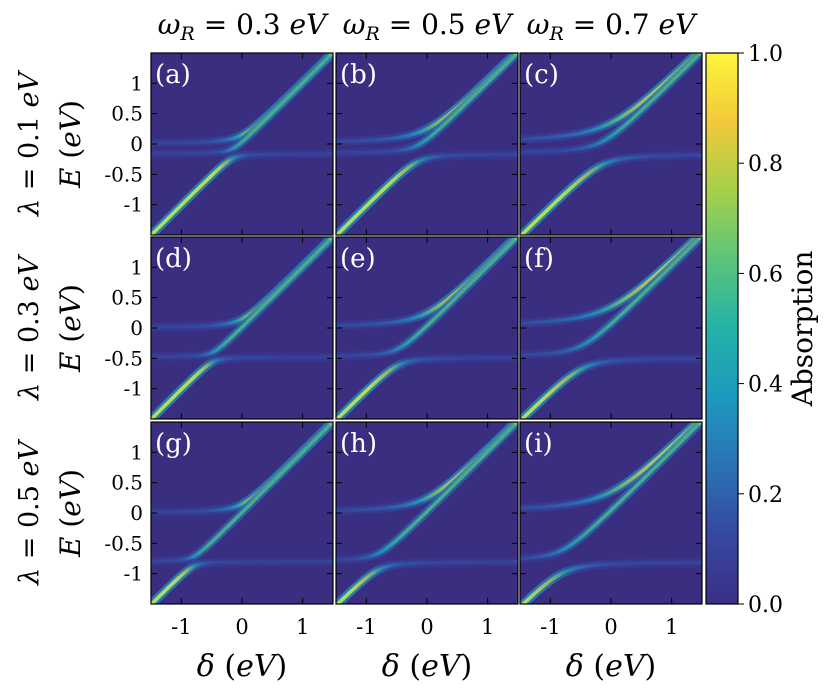  What do you see at coordinates (762, 330) in the screenshot?
I see `colorbar: 0.0 0.2 0.4 0.6 0.8 1.0 Absorption` at bounding box center [762, 330].